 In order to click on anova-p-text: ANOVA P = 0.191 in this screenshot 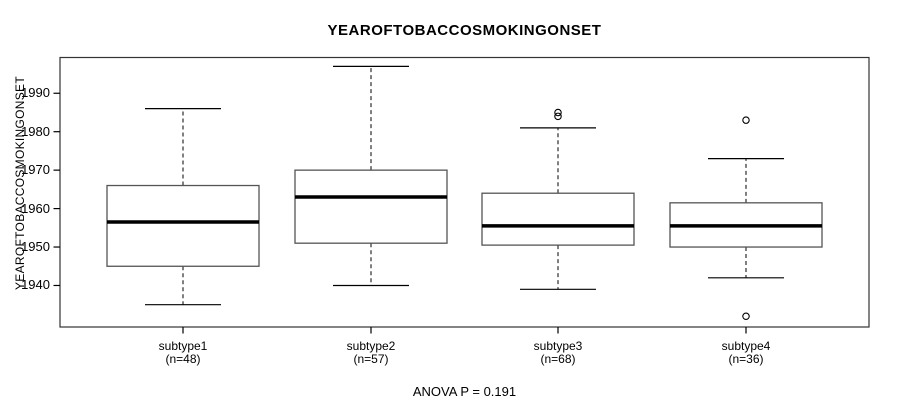, I will do `click(464, 391)`.